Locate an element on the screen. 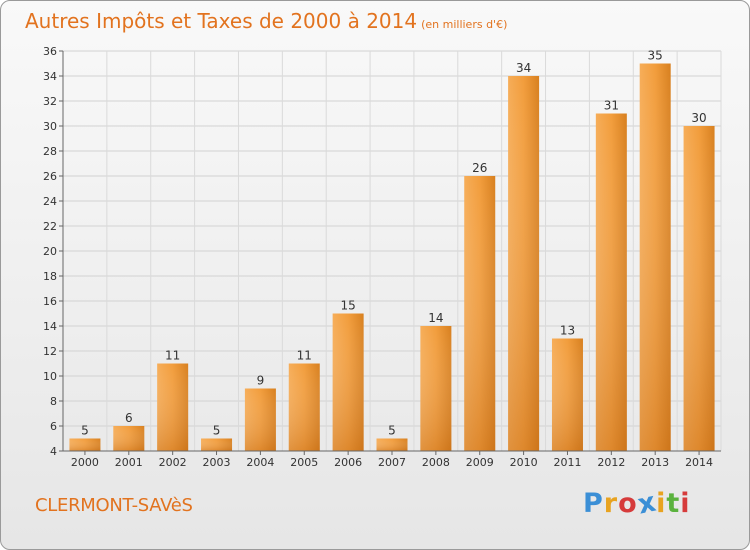 The height and width of the screenshot is (550, 750). y-tick-label: 20 is located at coordinates (50, 251).